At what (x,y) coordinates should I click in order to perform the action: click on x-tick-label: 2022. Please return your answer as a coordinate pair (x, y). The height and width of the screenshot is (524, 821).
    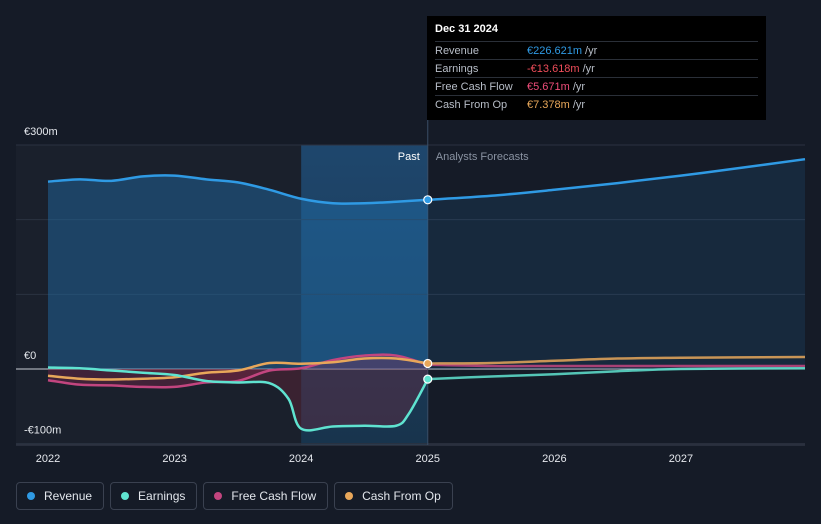
    Looking at the image, I should click on (48, 459).